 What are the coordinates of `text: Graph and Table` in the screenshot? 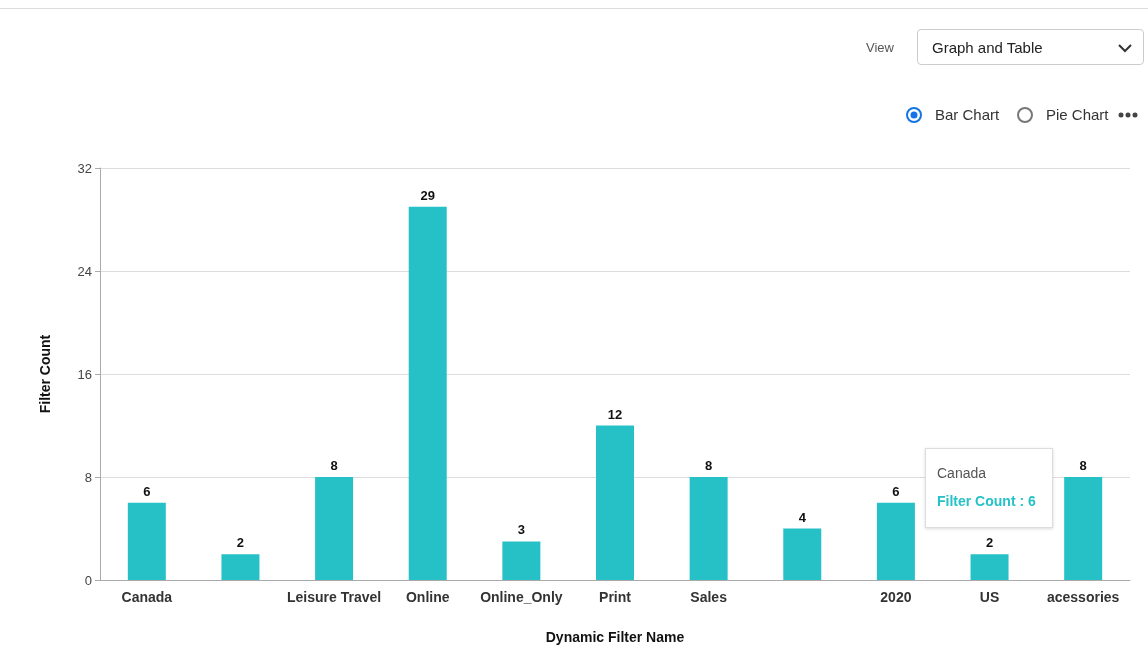 It's located at (987, 47).